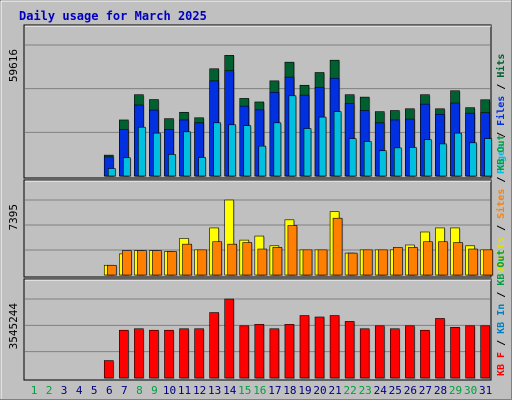  I want to click on day-label: 13, so click(214, 390).